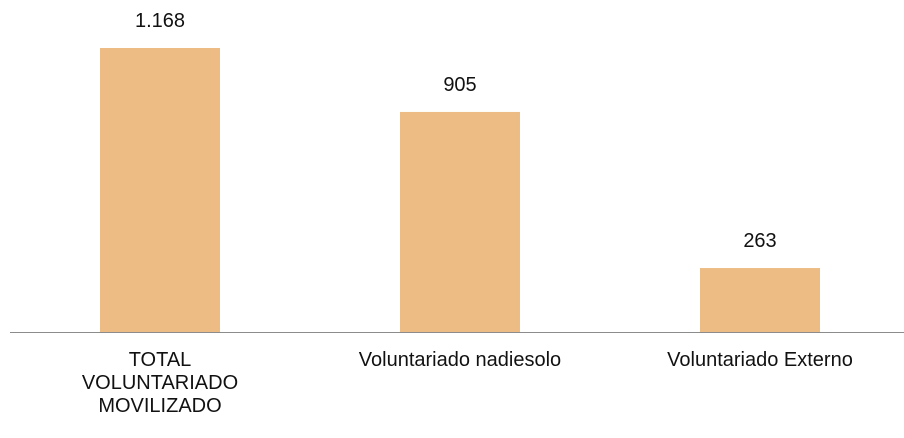 Image resolution: width=904 pixels, height=438 pixels. What do you see at coordinates (460, 360) in the screenshot?
I see `x-tick-label: Voluntariado nadiesolo` at bounding box center [460, 360].